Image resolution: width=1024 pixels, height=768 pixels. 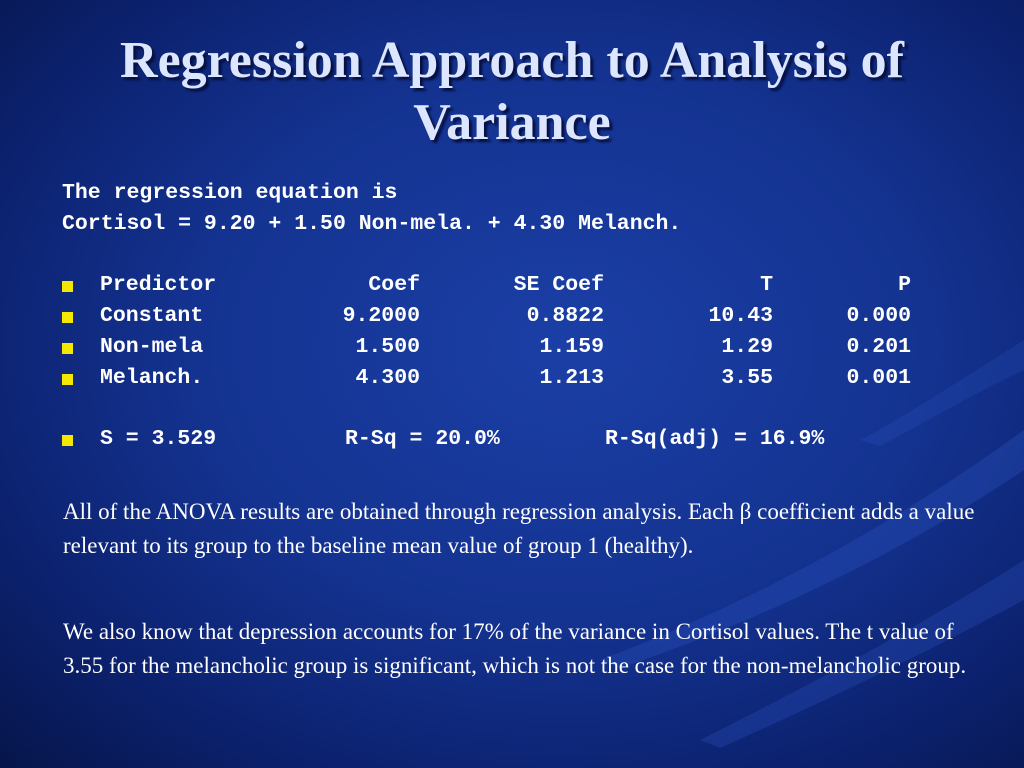 What do you see at coordinates (512, 319) in the screenshot?
I see `table-row: Constant 9.2000 0.8822 10.43 0.000` at bounding box center [512, 319].